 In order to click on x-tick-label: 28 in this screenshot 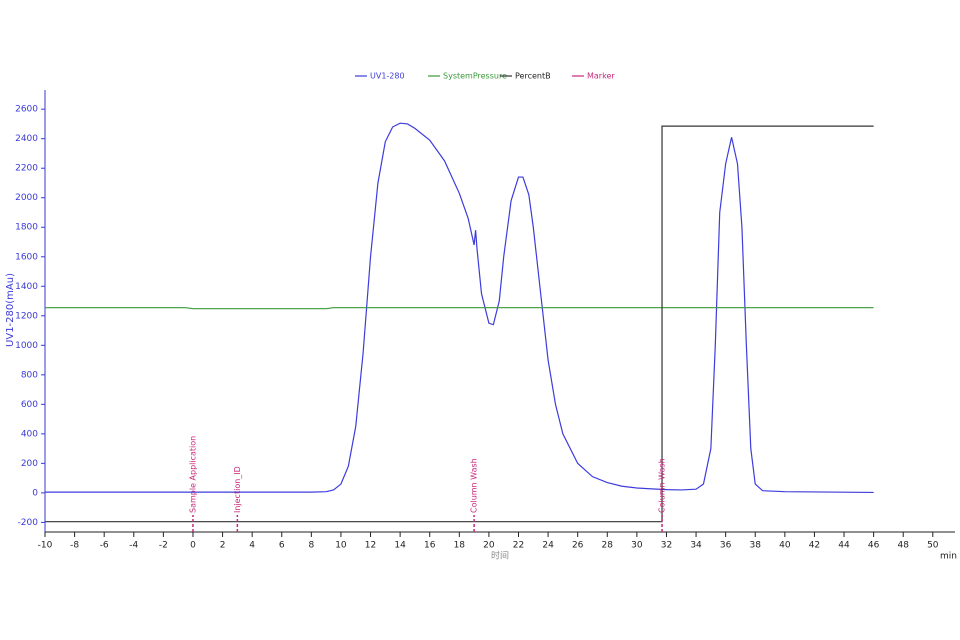, I will do `click(608, 546)`.